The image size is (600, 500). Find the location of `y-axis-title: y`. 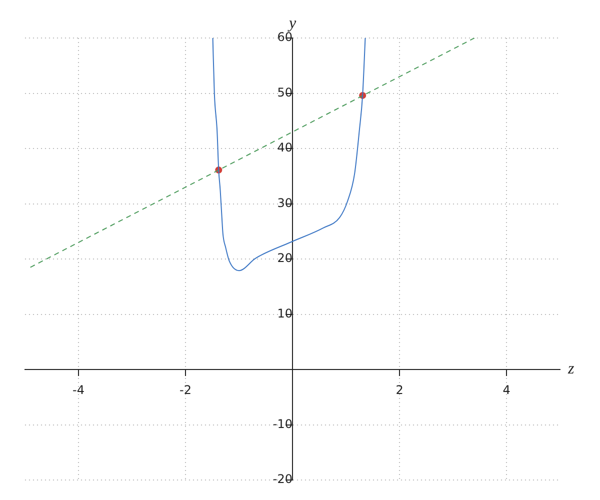

y-axis-title: y is located at coordinates (291, 23).